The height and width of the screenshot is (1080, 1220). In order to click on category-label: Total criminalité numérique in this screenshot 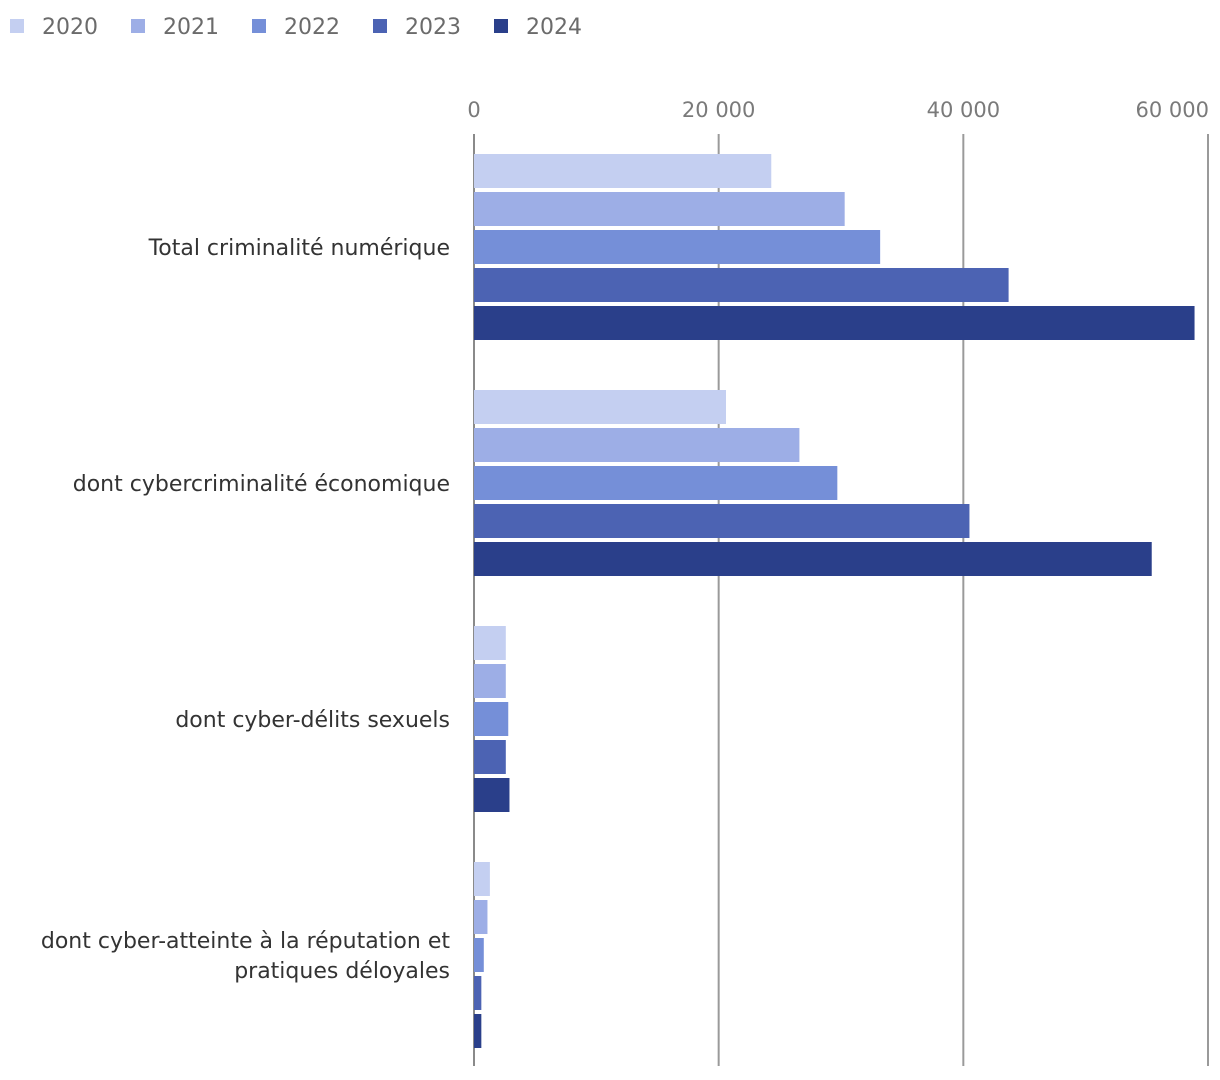, I will do `click(299, 248)`.